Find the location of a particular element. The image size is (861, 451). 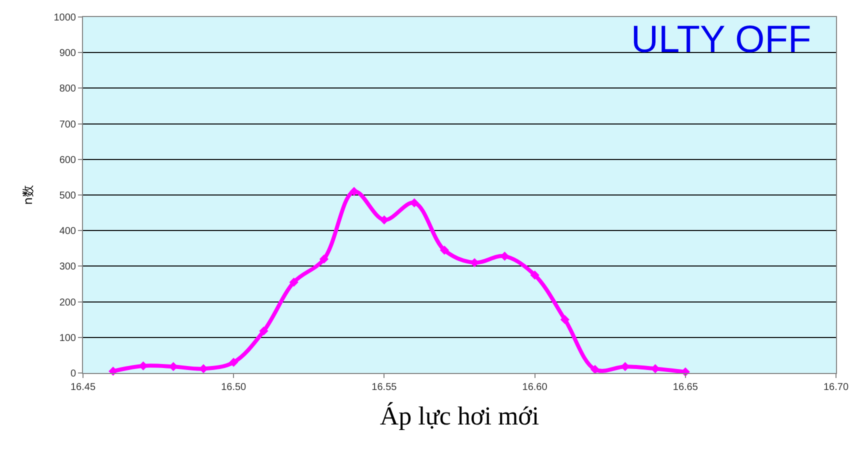

y-tick-label: 700 is located at coordinates (67, 124).